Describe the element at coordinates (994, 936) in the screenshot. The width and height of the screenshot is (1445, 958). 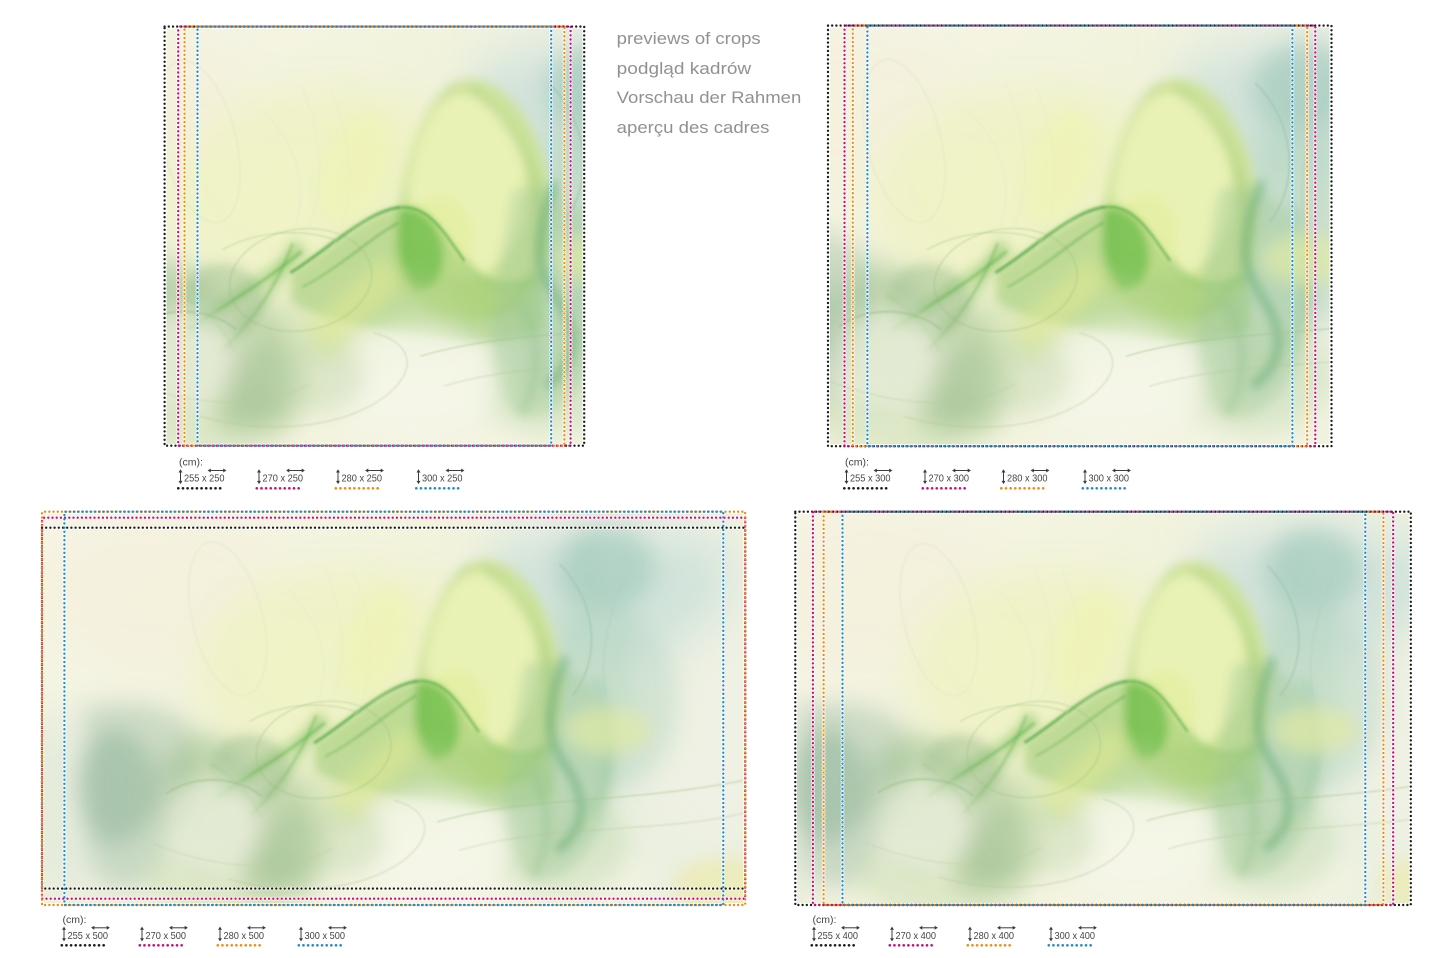
I see `svg-text: 280 x 400` at that location.